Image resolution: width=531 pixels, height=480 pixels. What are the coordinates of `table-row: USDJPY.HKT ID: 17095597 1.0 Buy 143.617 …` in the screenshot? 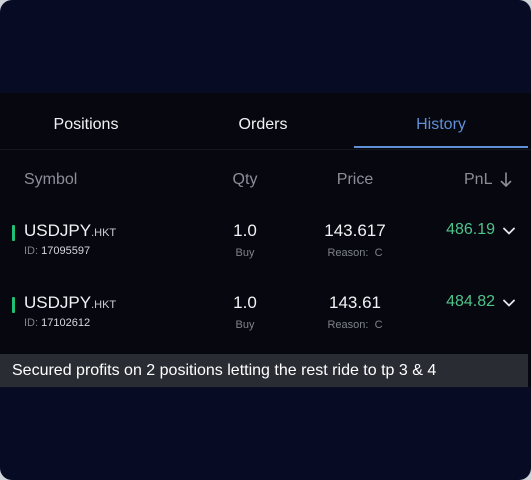 It's located at (265, 251).